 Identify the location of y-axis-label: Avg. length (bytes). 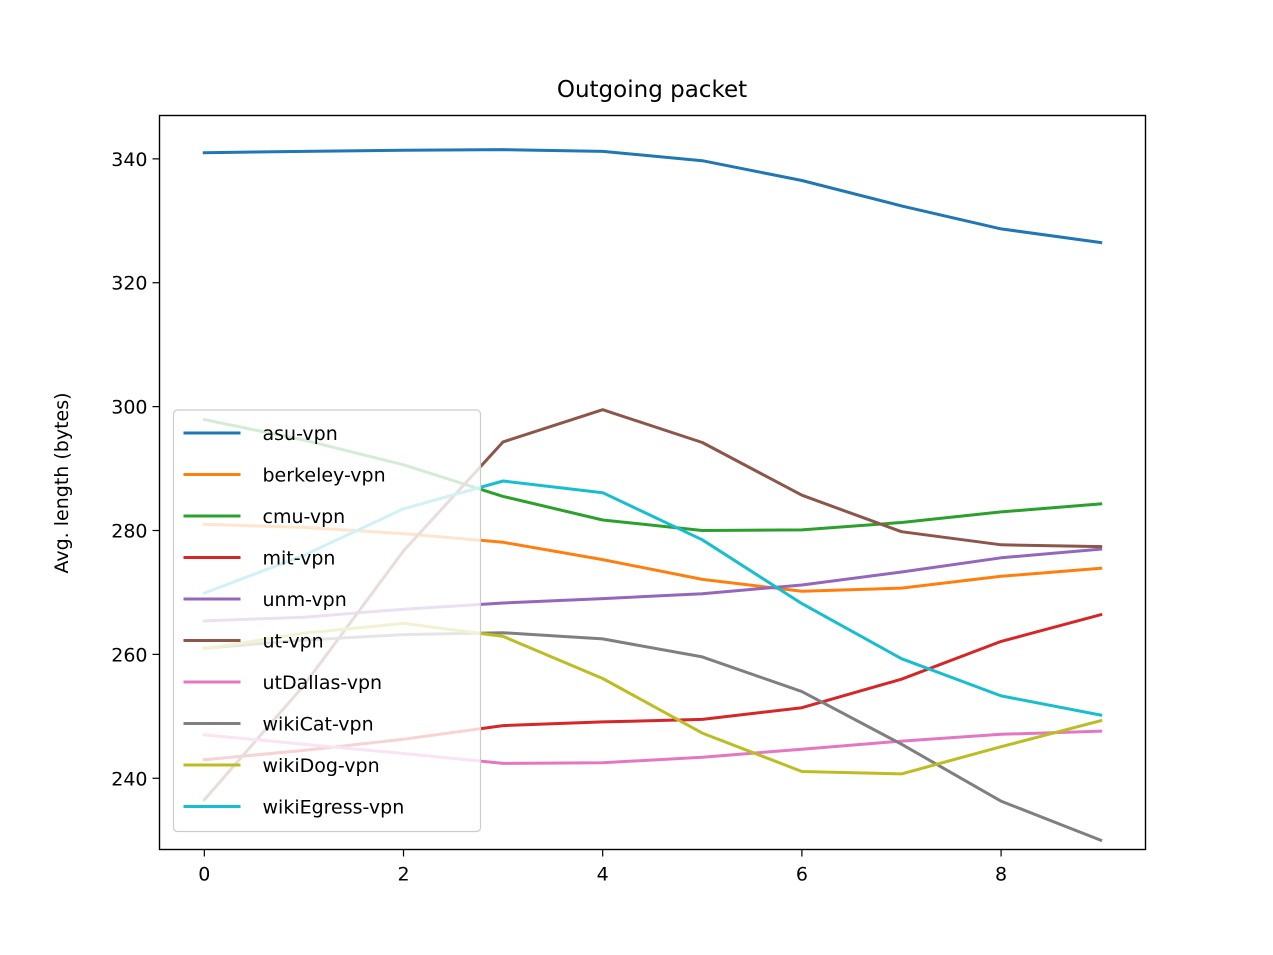
(62, 482).